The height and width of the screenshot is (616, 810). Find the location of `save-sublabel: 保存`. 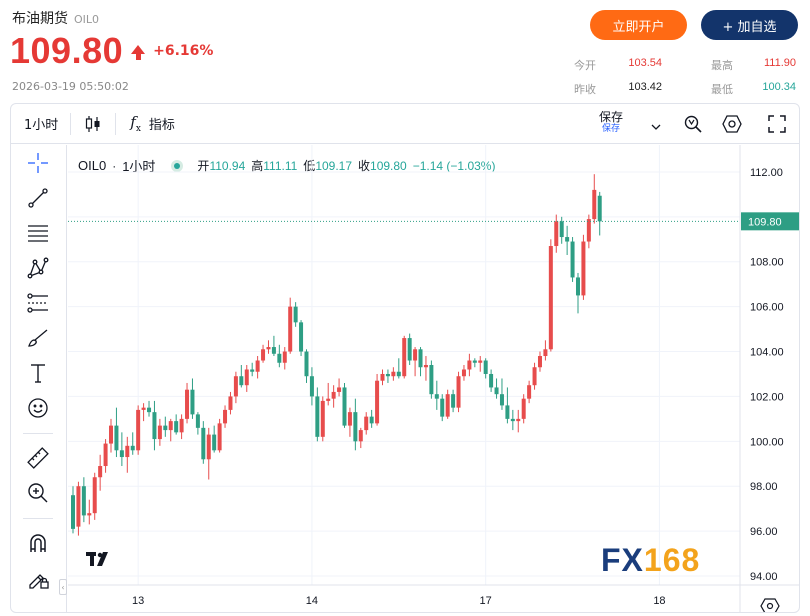

save-sublabel: 保存 is located at coordinates (611, 129).